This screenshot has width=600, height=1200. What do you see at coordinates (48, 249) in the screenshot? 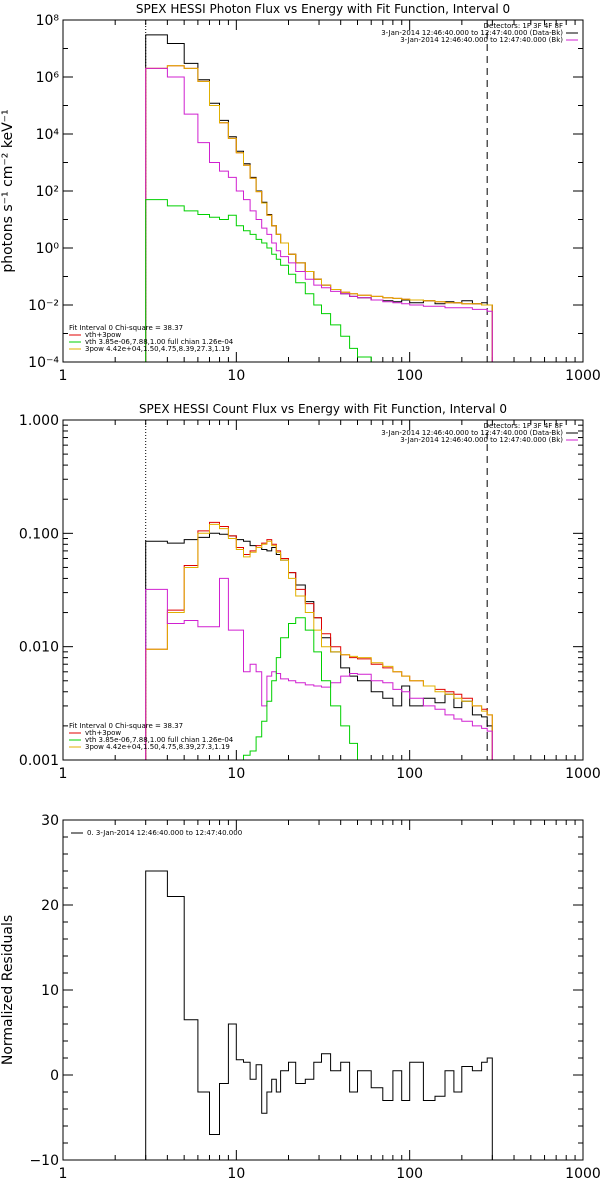
I see `y-tick-label: 10⁰` at bounding box center [48, 249].